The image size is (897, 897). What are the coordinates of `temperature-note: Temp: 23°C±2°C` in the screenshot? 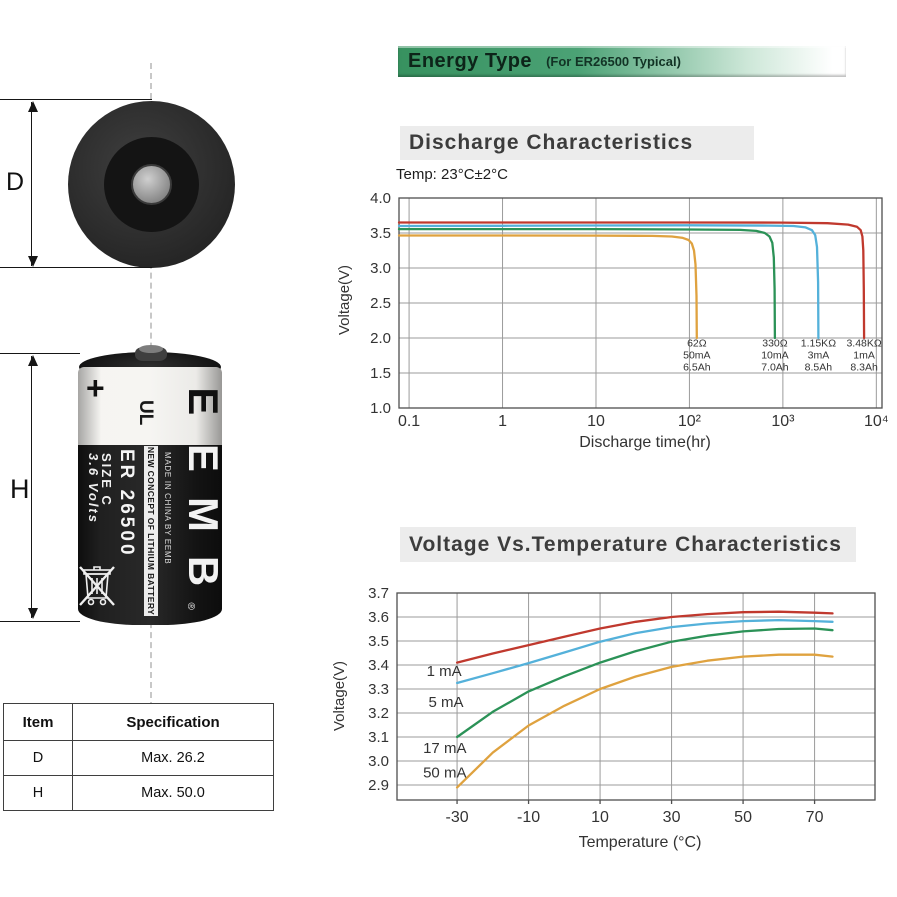 It's located at (452, 174).